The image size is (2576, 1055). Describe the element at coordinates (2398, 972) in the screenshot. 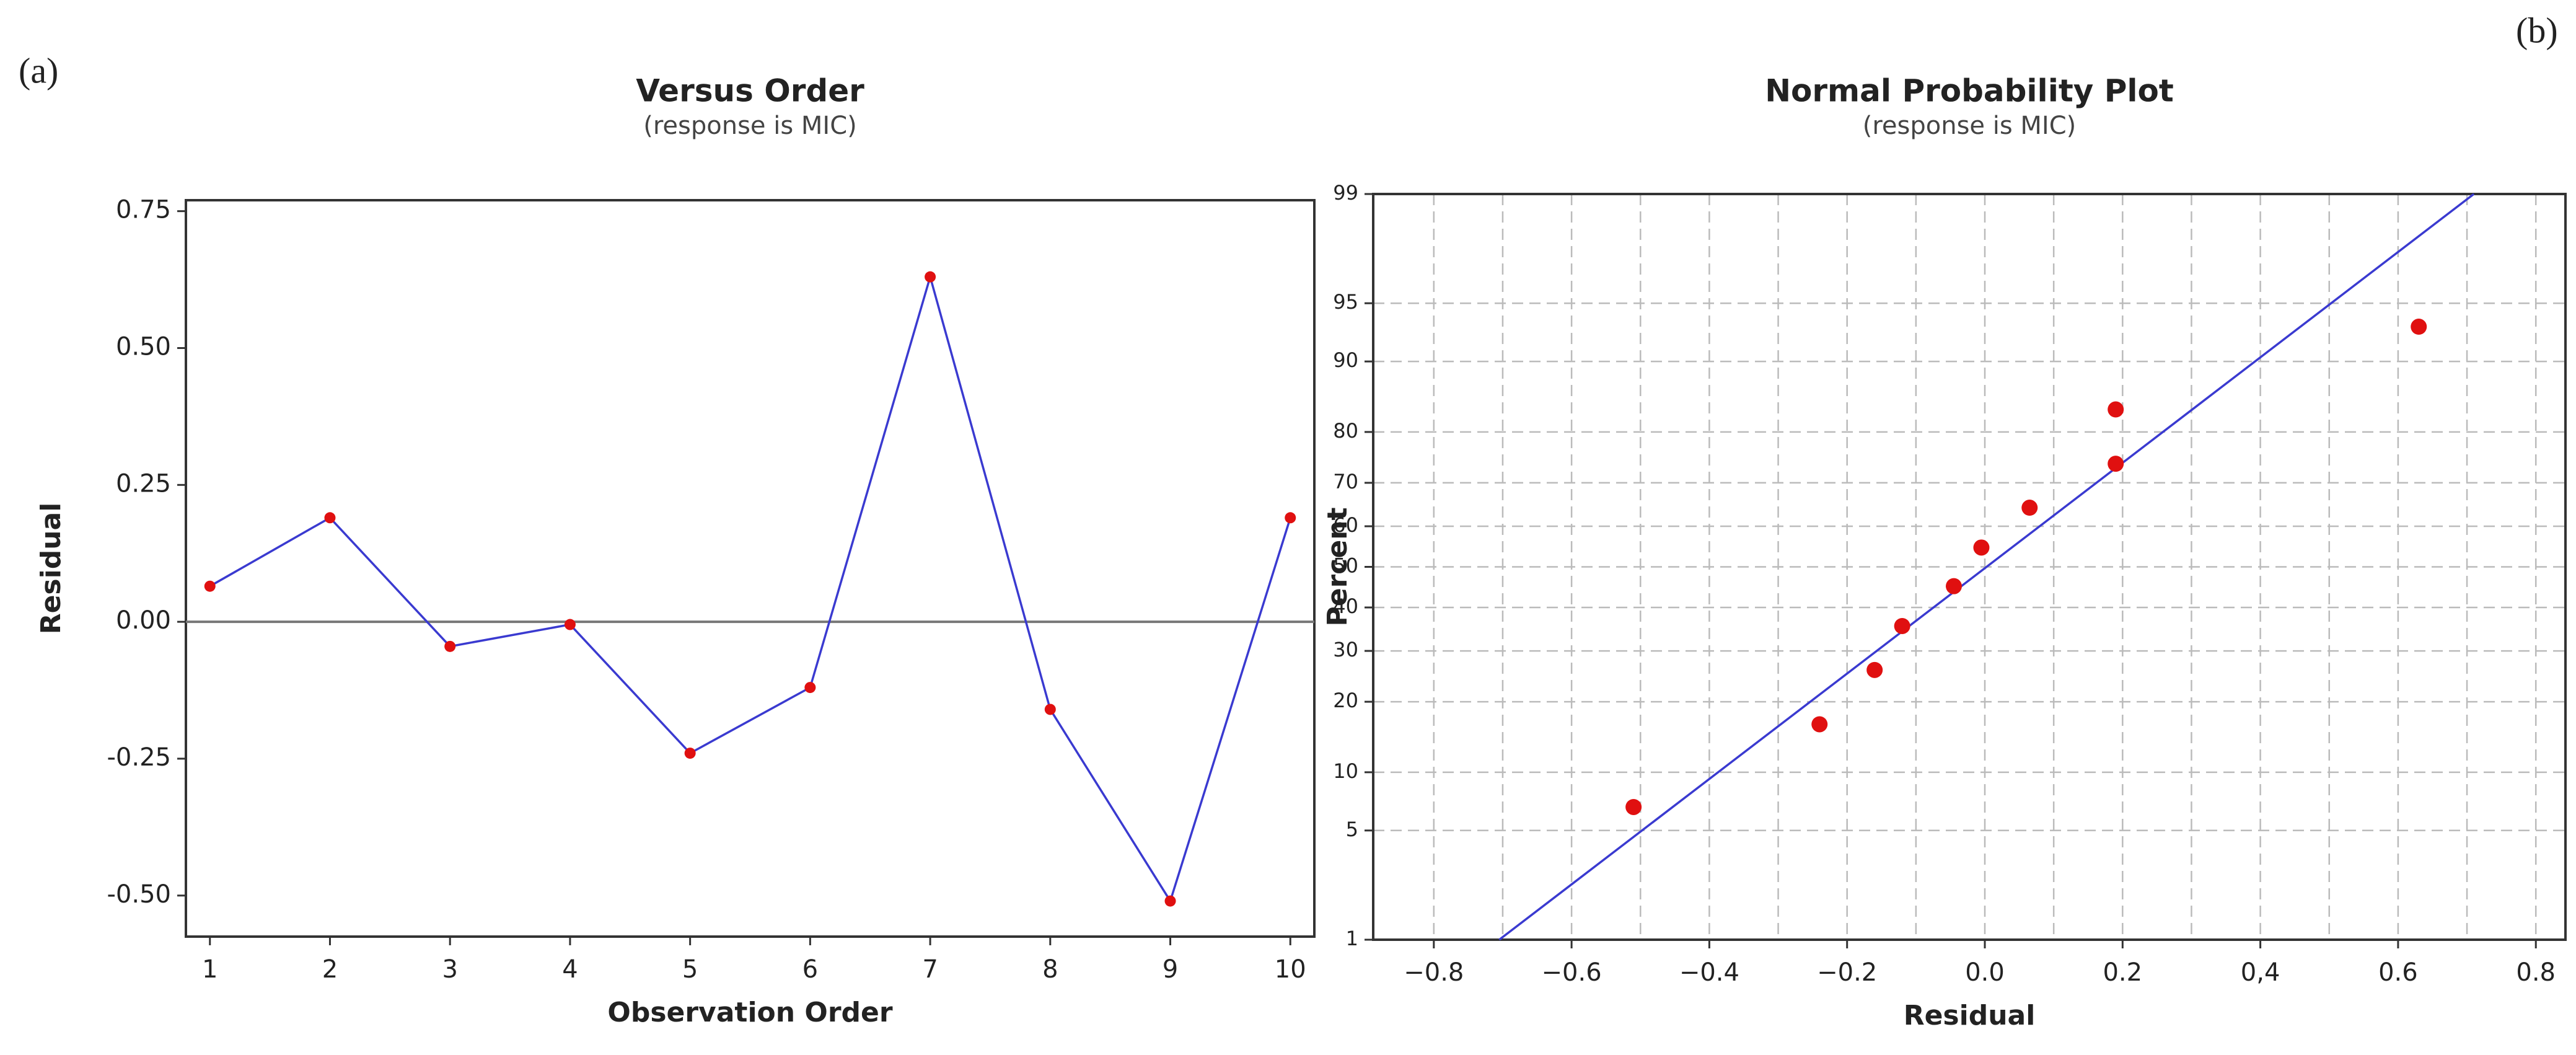

I see `x-tick-label: 0.6` at that location.